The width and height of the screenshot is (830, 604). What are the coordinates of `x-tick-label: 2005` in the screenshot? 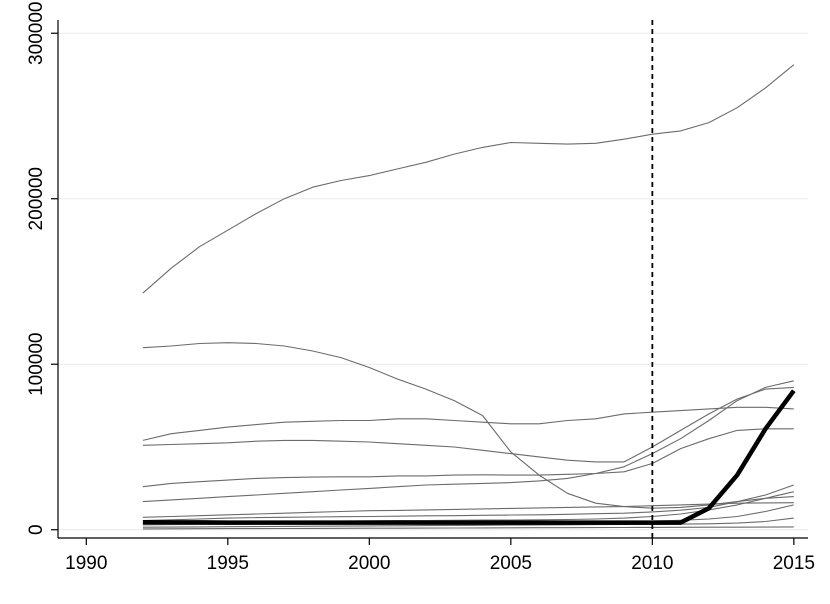 It's located at (511, 563).